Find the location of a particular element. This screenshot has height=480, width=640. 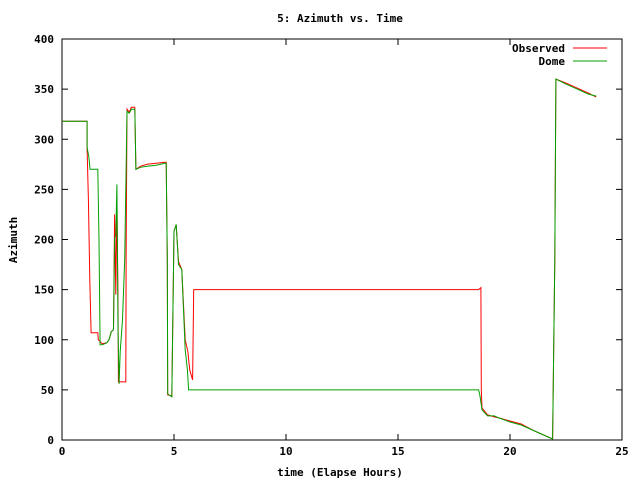

legend-label-dome: Dome is located at coordinates (552, 61).